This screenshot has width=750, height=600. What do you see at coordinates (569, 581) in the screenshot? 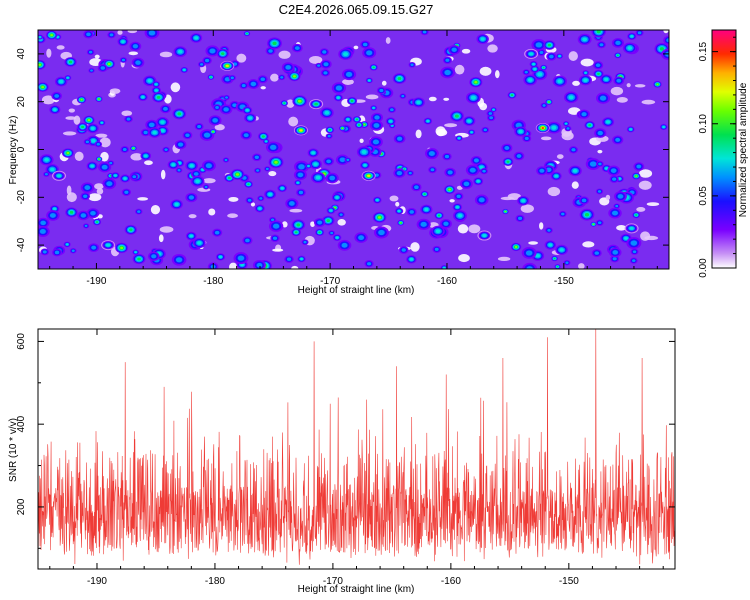
I see `snr-x-tick-label: -150` at bounding box center [569, 581].